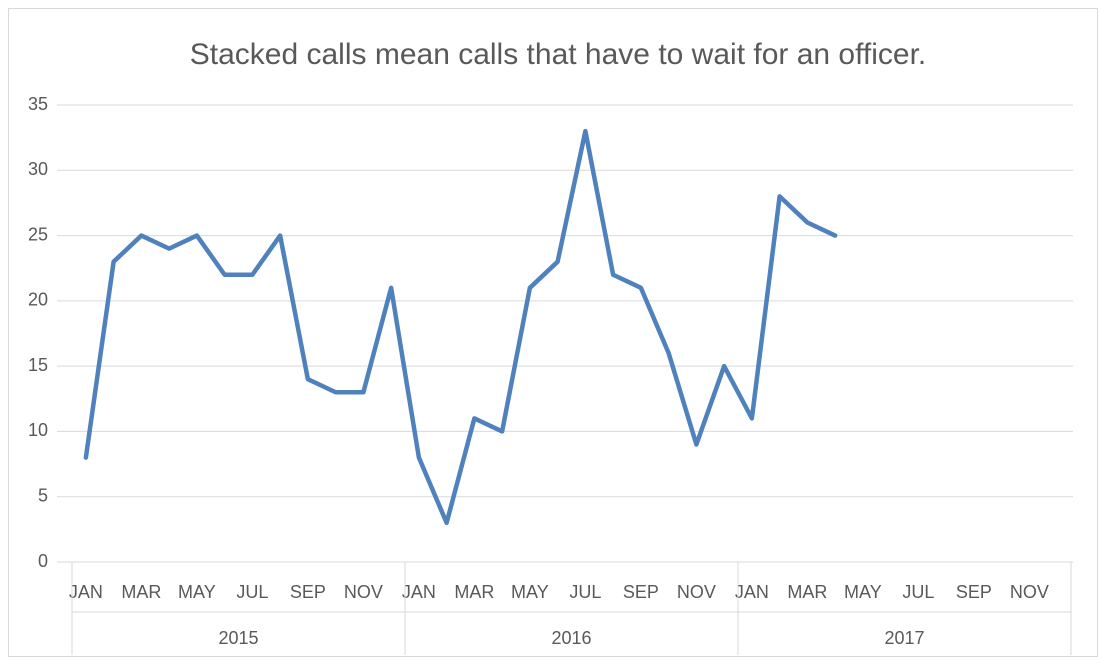 The height and width of the screenshot is (665, 1101). I want to click on group-label: 2015, so click(238, 638).